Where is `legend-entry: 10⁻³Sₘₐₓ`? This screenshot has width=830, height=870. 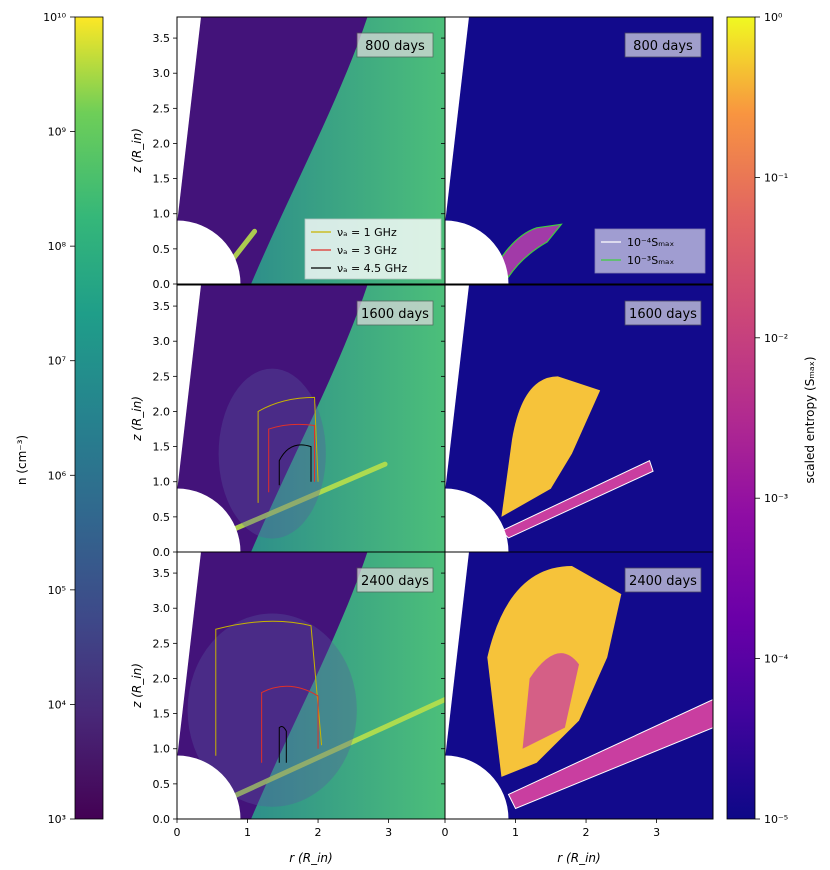
legend-entry: 10⁻³Sₘₐₓ is located at coordinates (650, 260).